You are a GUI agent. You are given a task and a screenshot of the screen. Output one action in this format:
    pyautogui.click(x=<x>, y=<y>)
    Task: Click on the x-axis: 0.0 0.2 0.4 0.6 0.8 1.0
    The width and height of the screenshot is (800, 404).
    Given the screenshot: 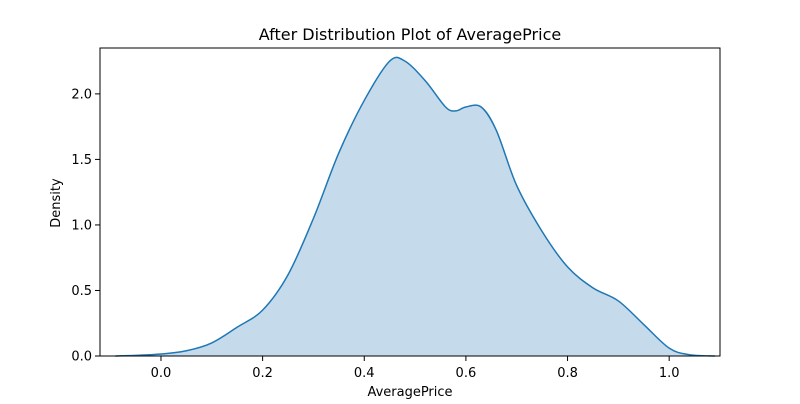 What is the action you would take?
    pyautogui.click(x=415, y=368)
    